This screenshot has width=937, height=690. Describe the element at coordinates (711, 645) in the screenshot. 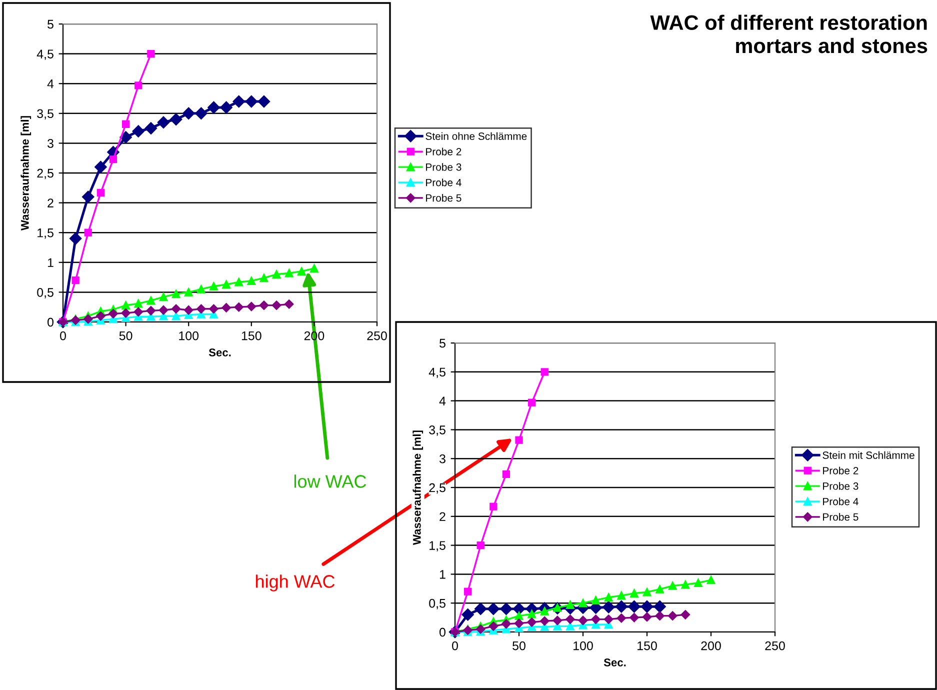

I see `x-tick-label: 200` at that location.